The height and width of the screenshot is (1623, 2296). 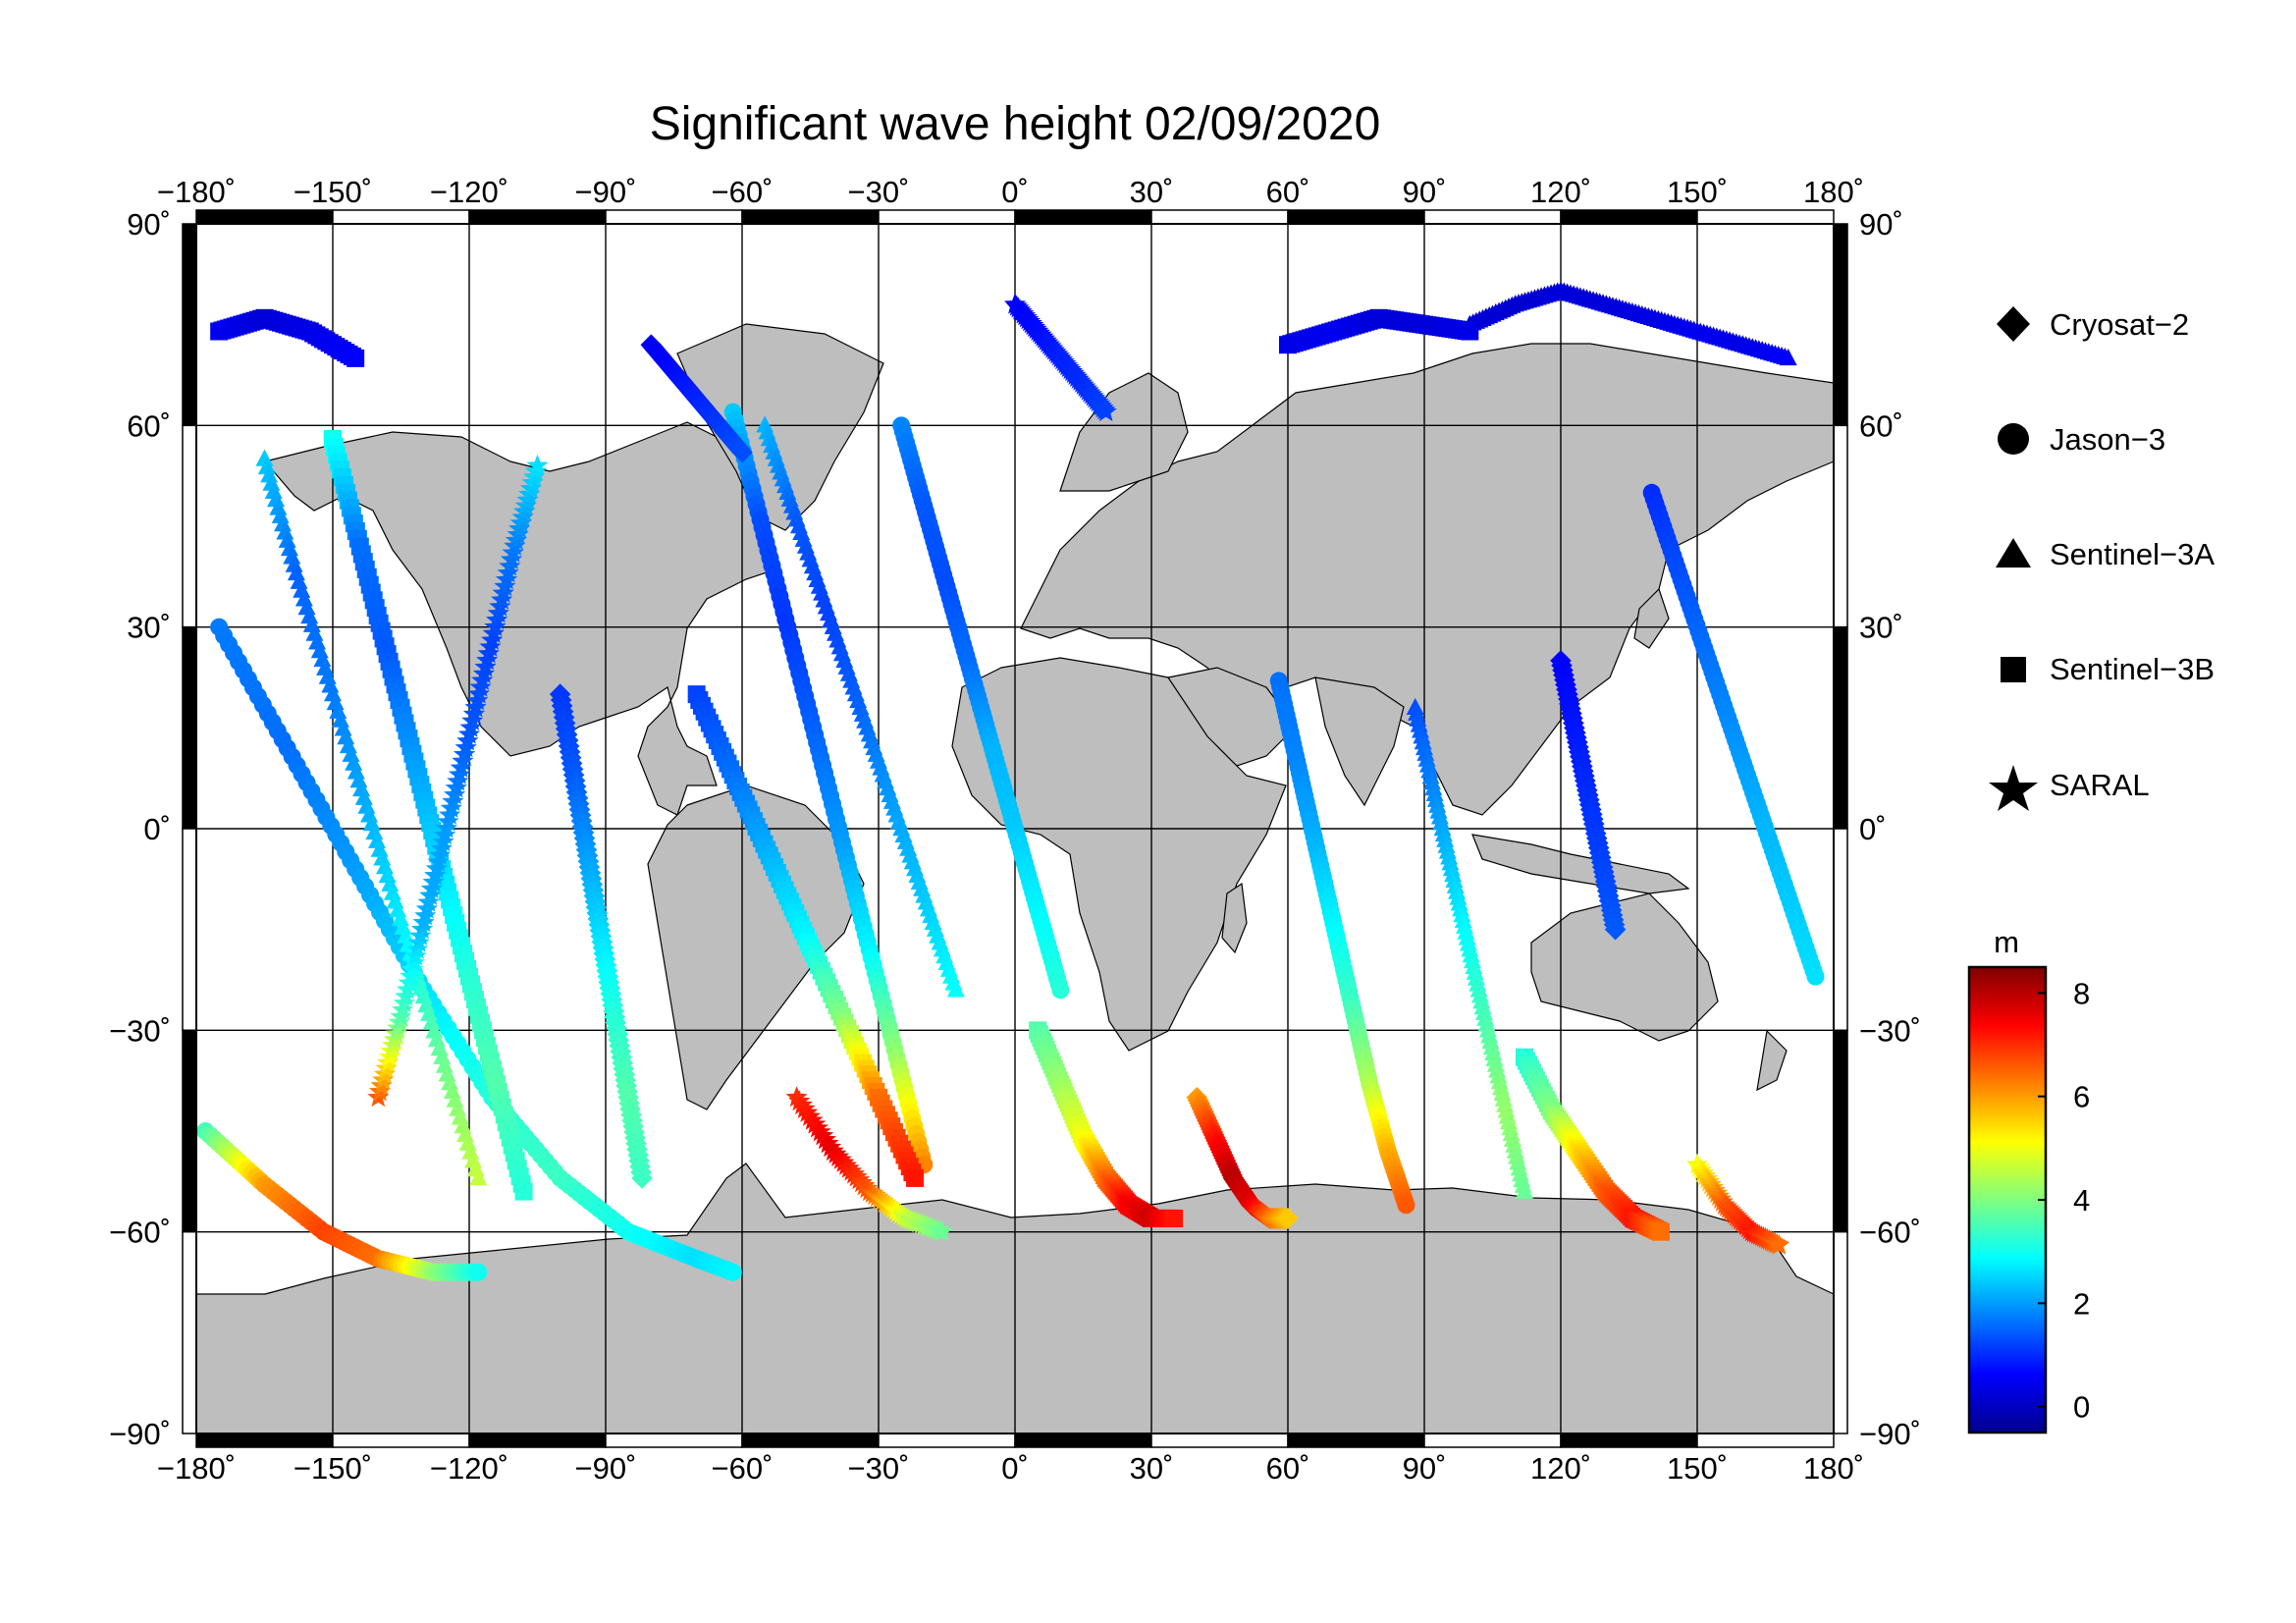 What do you see at coordinates (1288, 1468) in the screenshot?
I see `lon-tick-label-bottom: 60˚` at bounding box center [1288, 1468].